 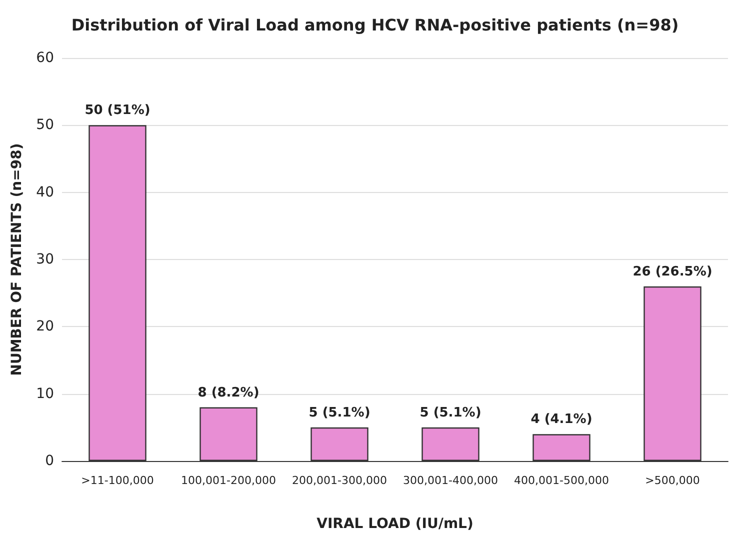 What do you see at coordinates (561, 420) in the screenshot?
I see `data-label: 4 (4.1%)` at bounding box center [561, 420].